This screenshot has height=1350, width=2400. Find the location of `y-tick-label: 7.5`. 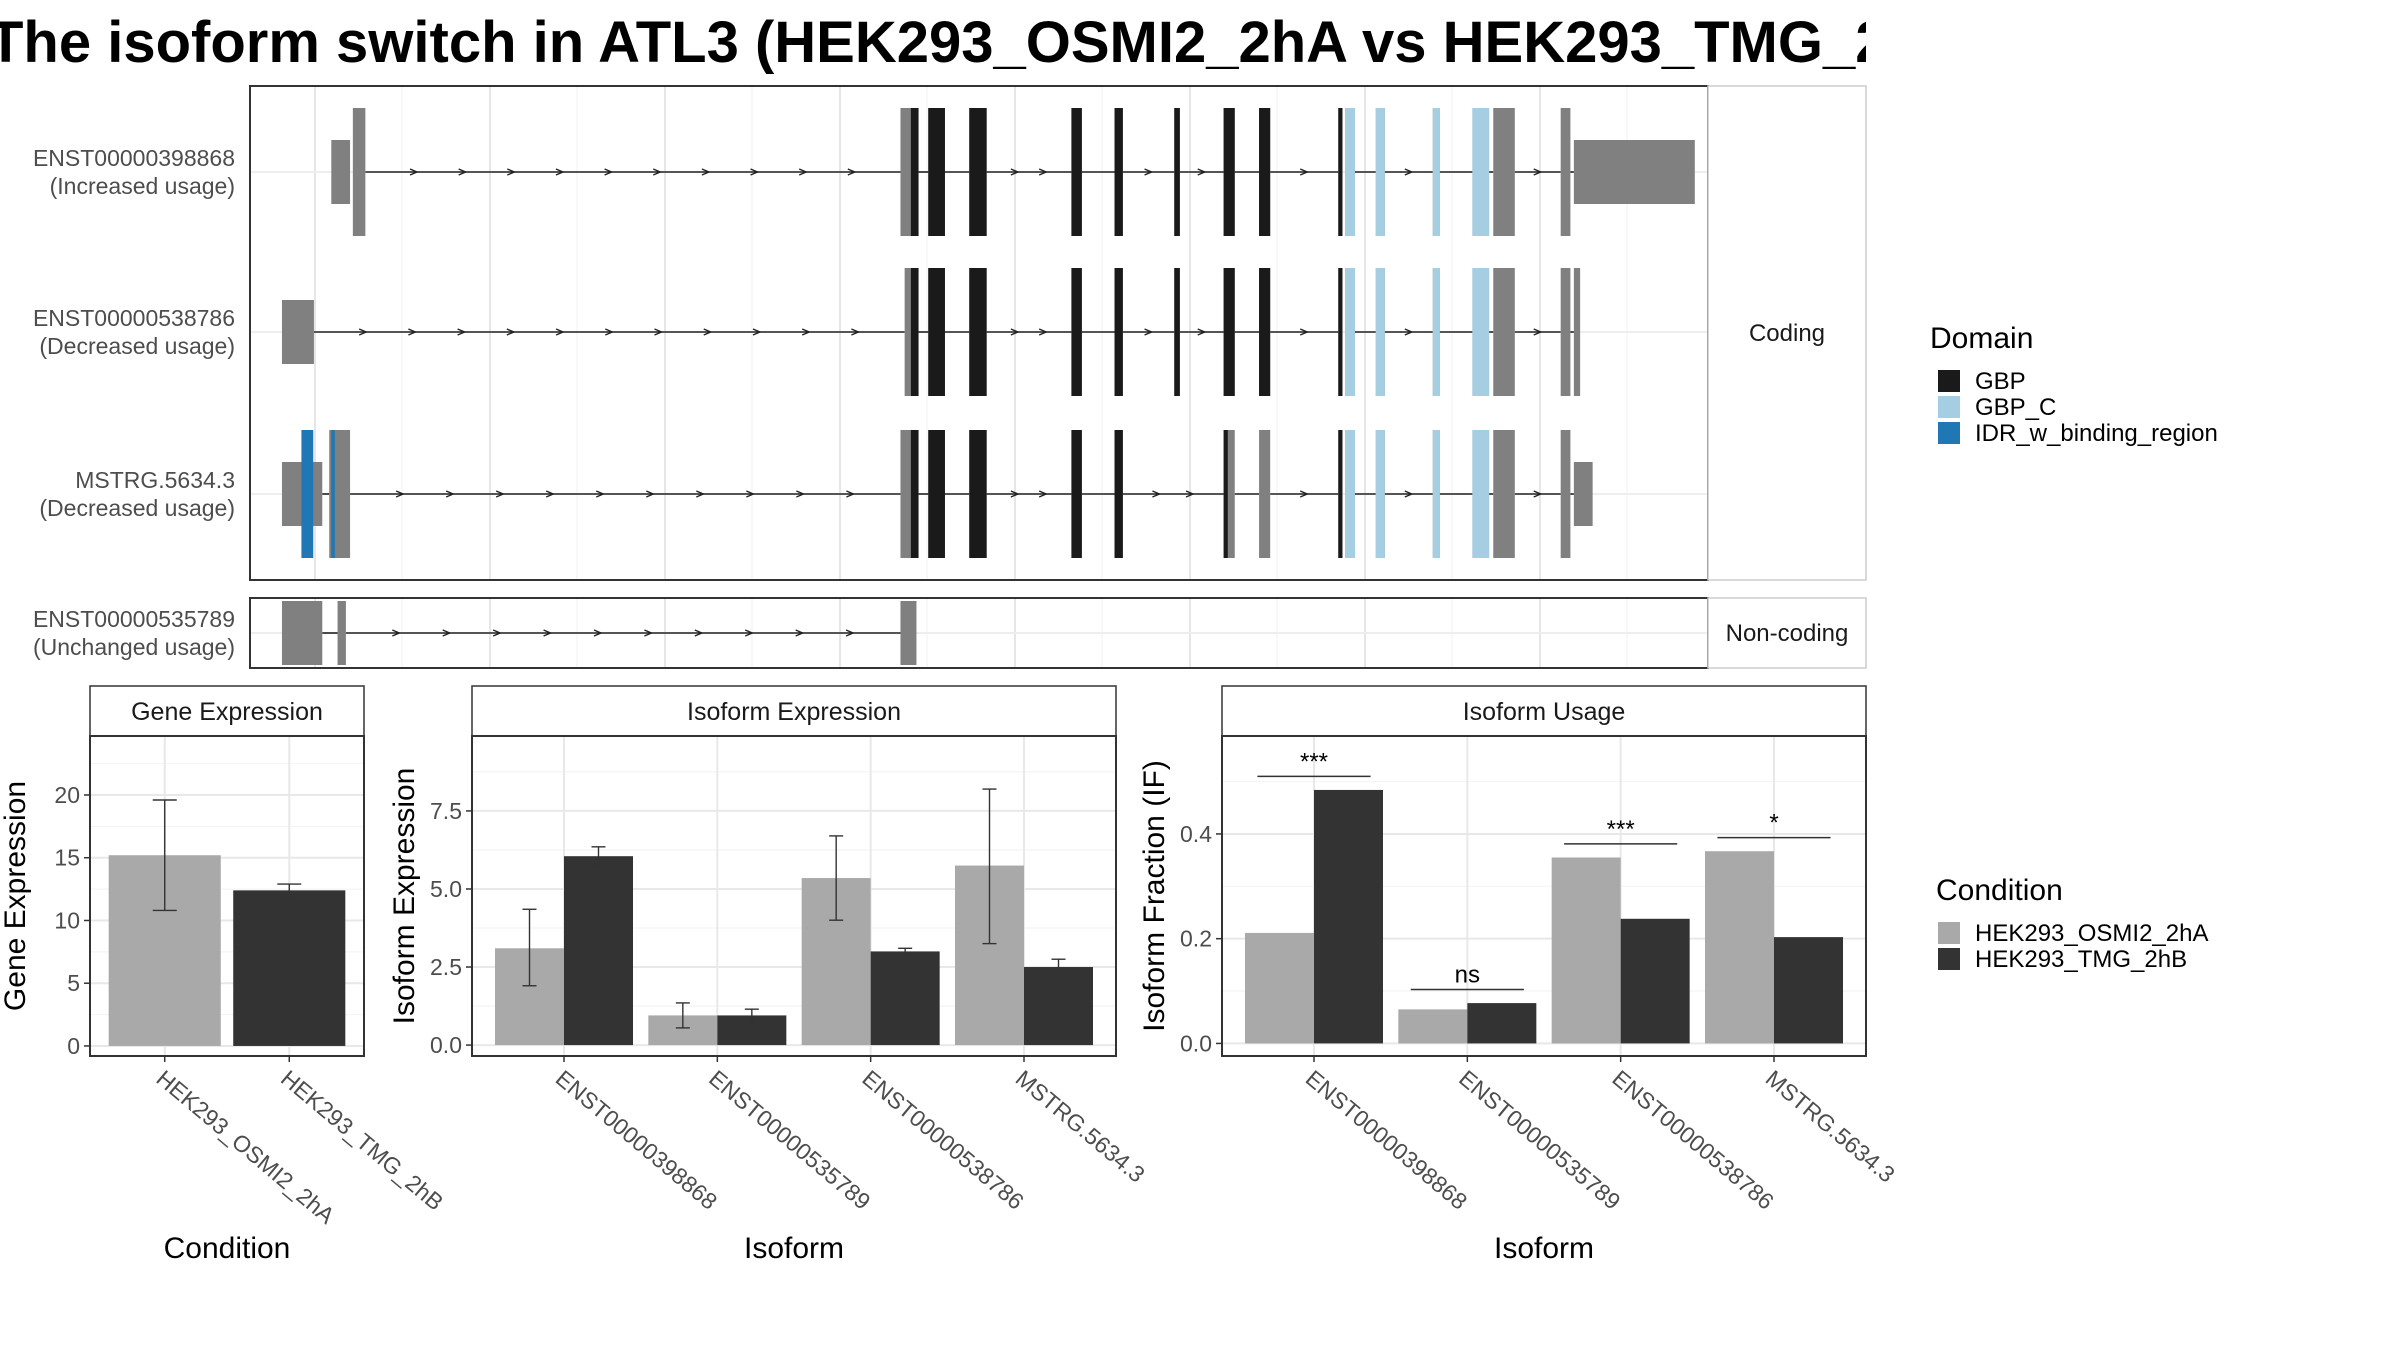

y-tick-label: 7.5 is located at coordinates (446, 811).